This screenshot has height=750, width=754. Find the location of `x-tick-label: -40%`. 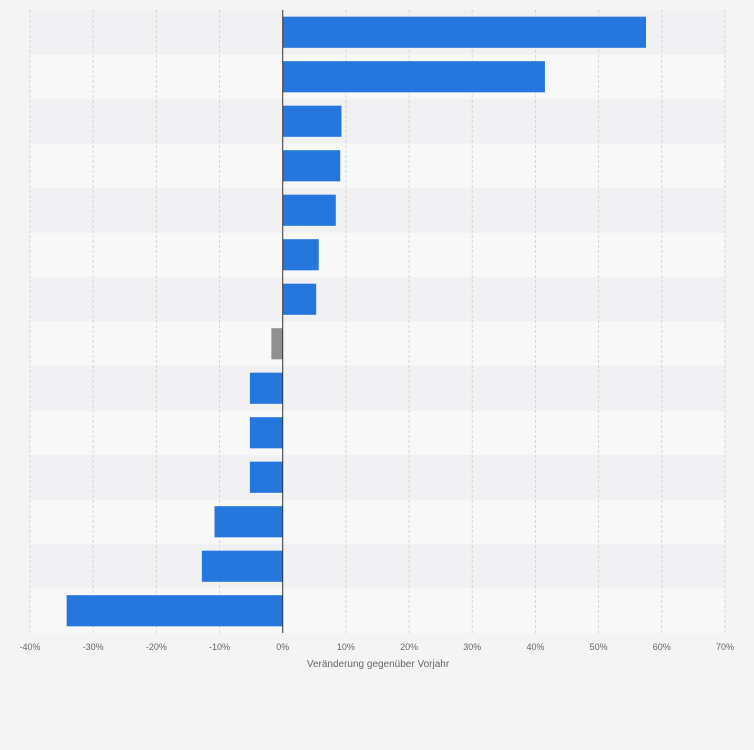

x-tick-label: -40% is located at coordinates (29, 647).